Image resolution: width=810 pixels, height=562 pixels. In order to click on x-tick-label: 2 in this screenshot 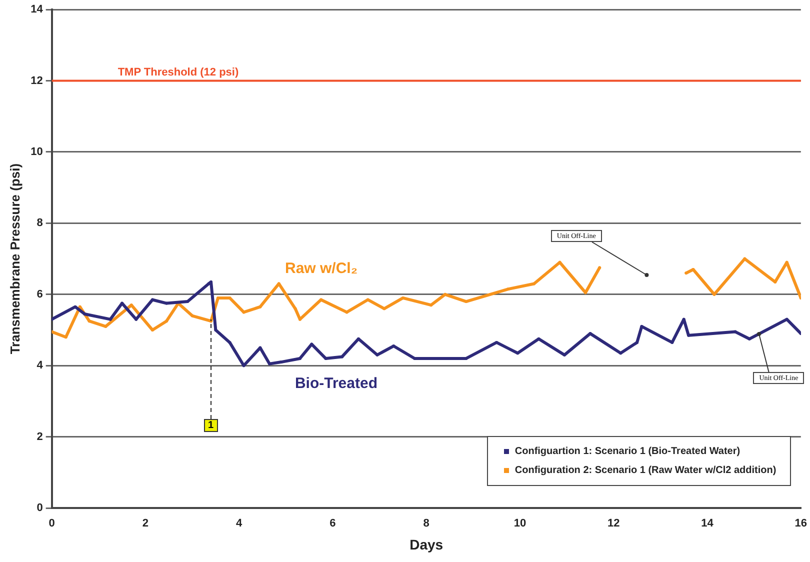, I will do `click(145, 524)`.